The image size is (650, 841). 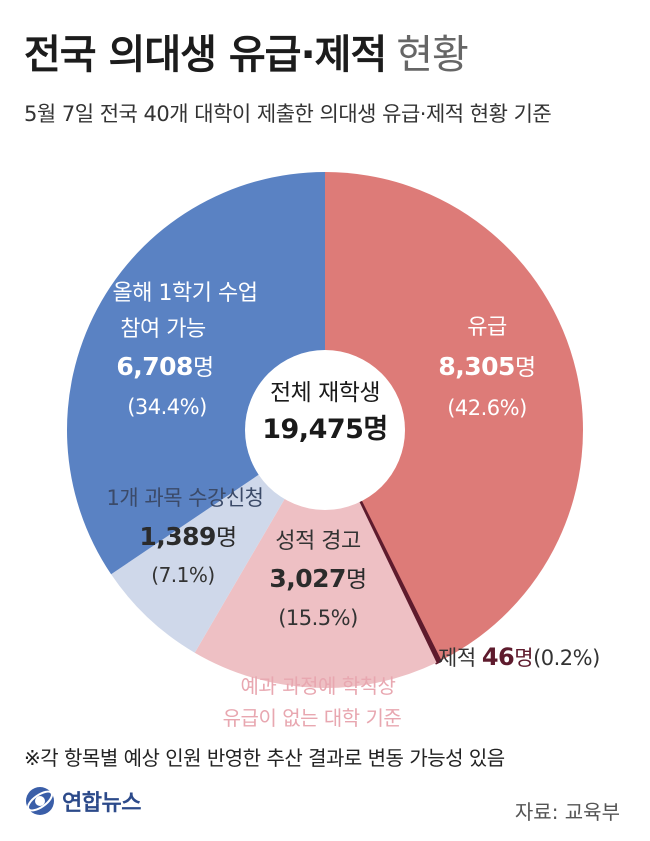 I want to click on yonhap-logo-icon, so click(x=40, y=801).